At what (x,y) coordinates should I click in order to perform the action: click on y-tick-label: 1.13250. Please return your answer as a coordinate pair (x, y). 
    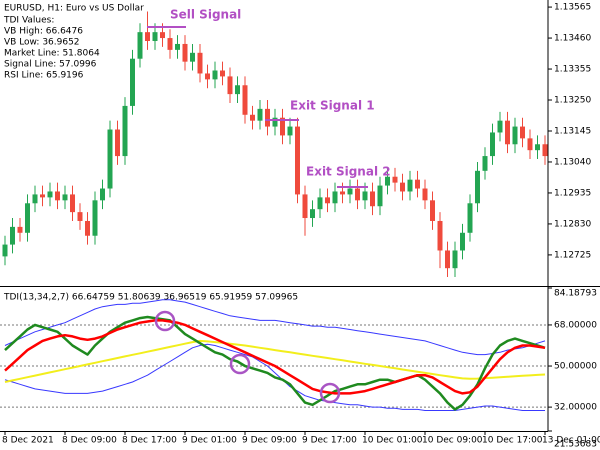
    Looking at the image, I should click on (572, 101).